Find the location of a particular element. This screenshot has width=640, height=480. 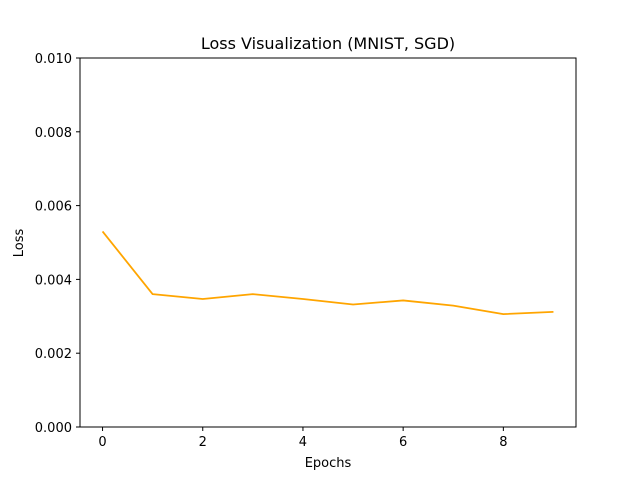

x-axis-label: Epochs is located at coordinates (328, 463).